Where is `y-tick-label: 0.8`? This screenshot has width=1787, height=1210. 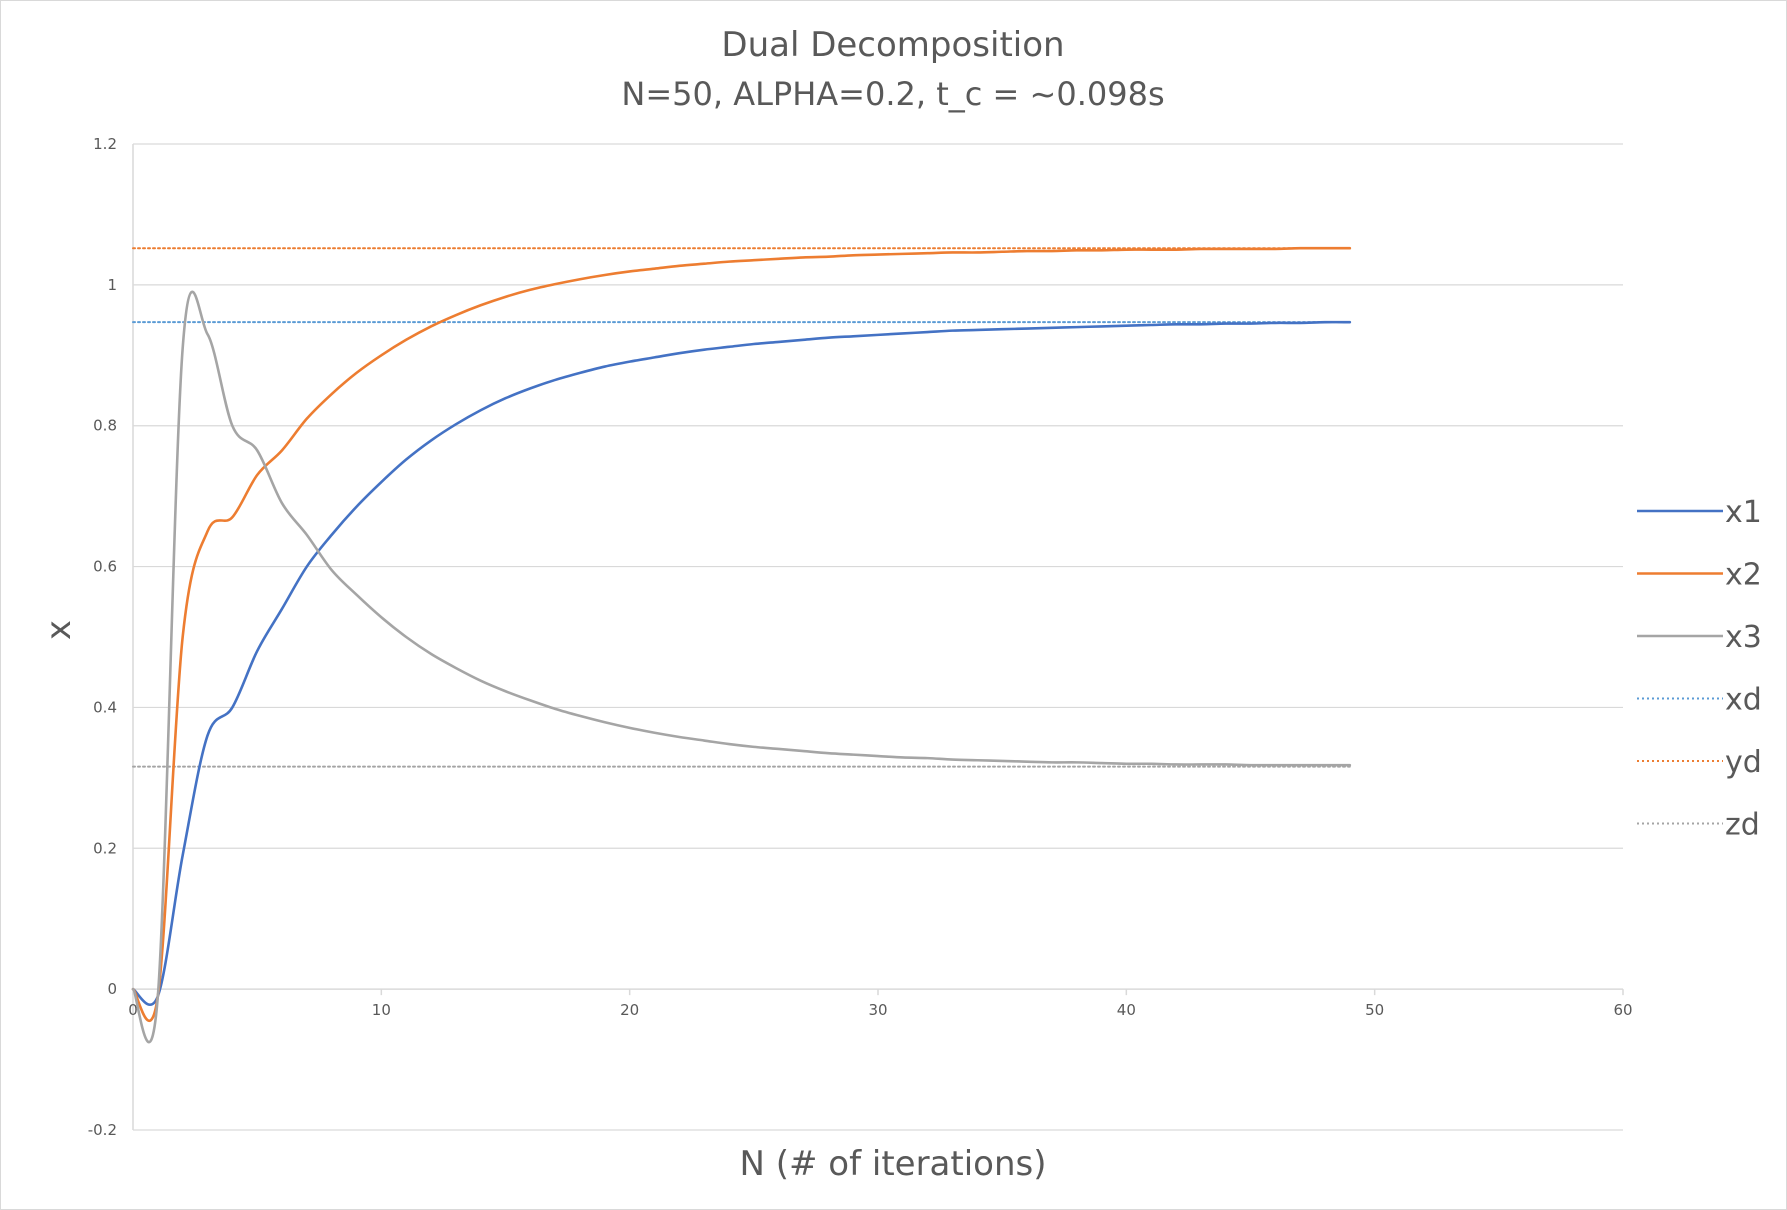 y-tick-label: 0.8 is located at coordinates (105, 426).